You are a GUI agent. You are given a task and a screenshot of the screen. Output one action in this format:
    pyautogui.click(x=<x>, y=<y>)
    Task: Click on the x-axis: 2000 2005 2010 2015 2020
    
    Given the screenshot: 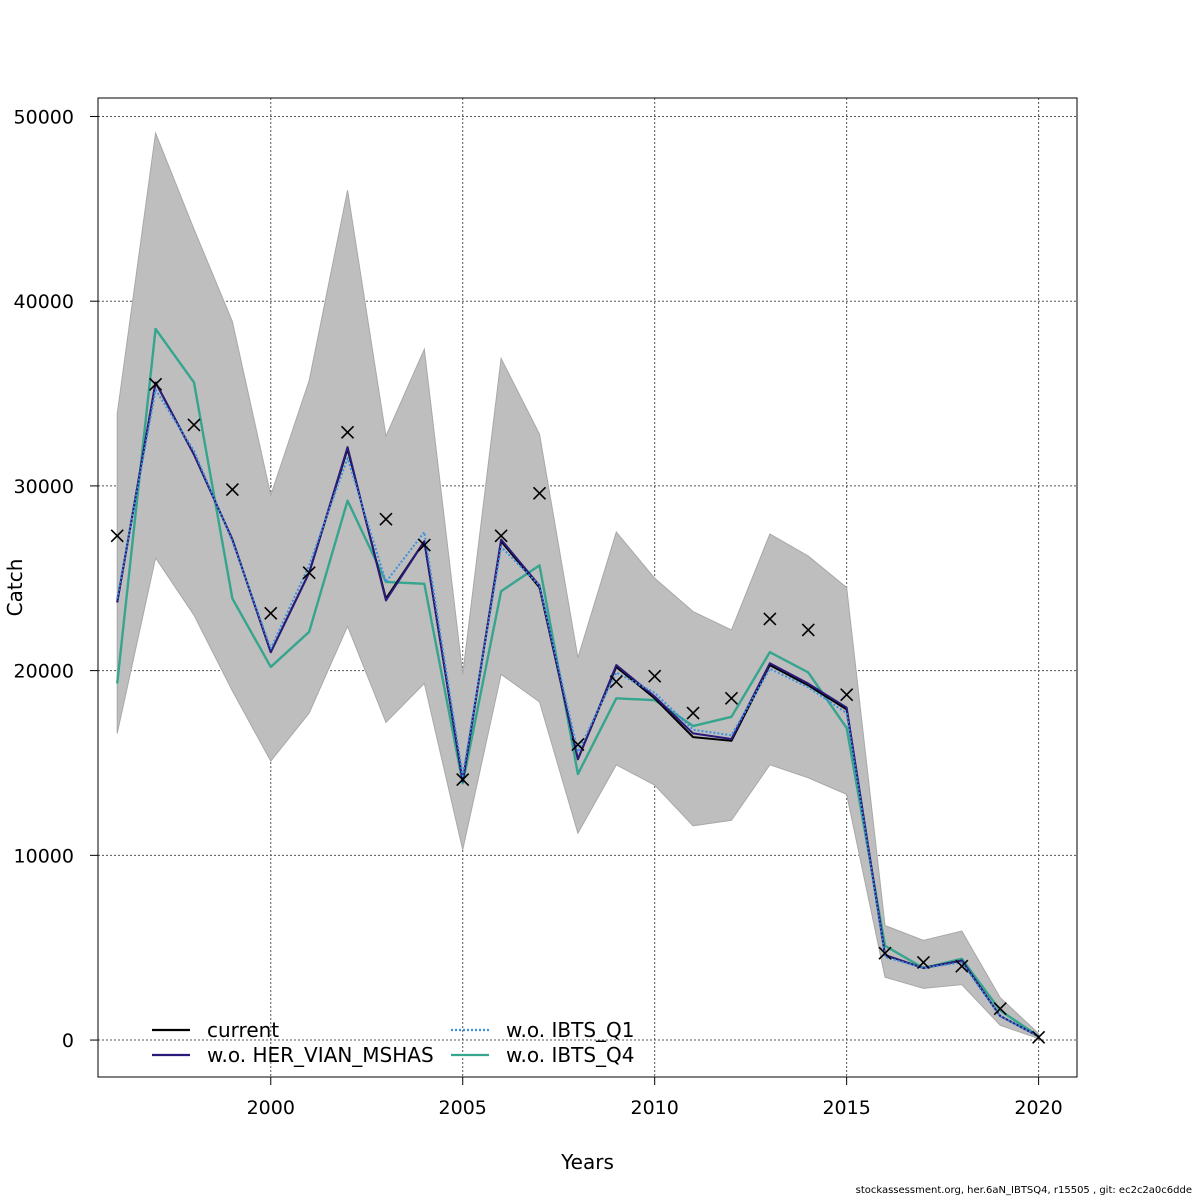 What is the action you would take?
    pyautogui.click(x=655, y=1098)
    